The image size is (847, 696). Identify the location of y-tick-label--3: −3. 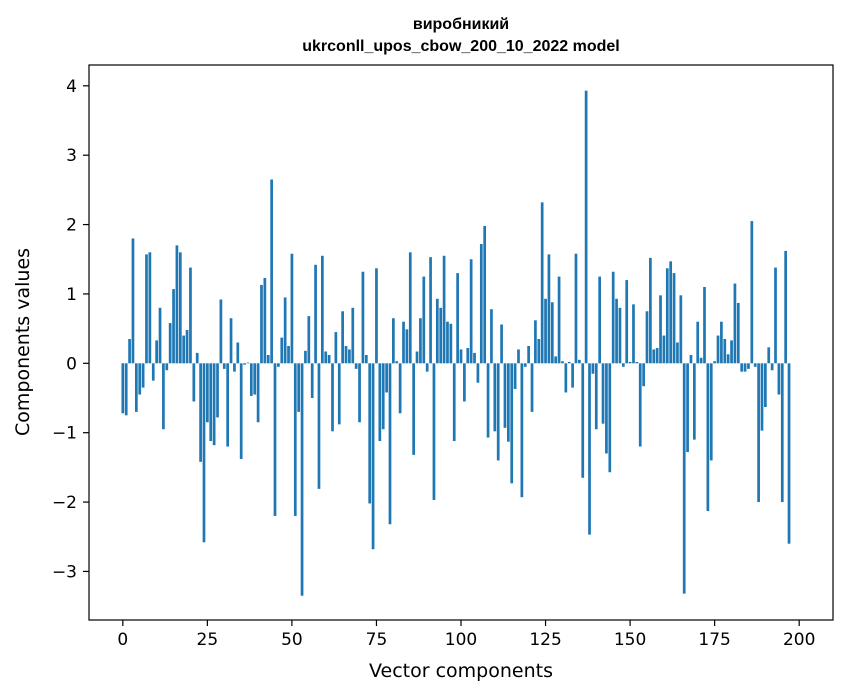
(64, 572).